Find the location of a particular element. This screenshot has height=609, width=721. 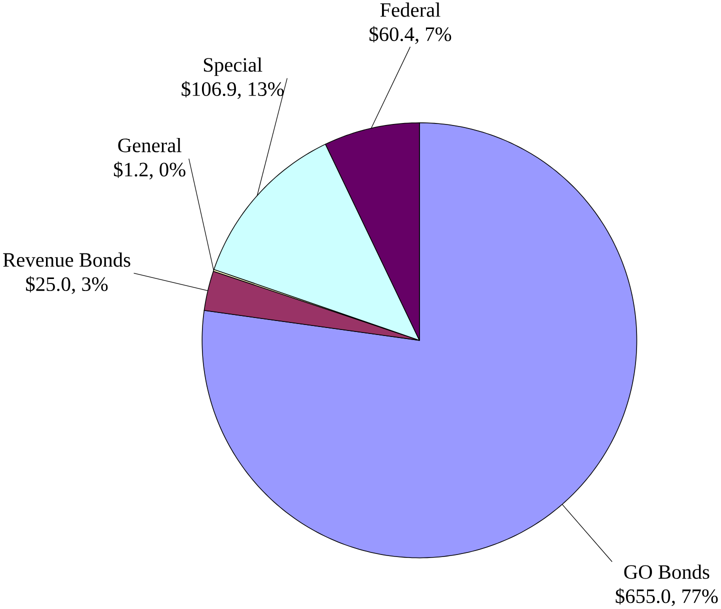

slice-label: General is located at coordinates (150, 145).